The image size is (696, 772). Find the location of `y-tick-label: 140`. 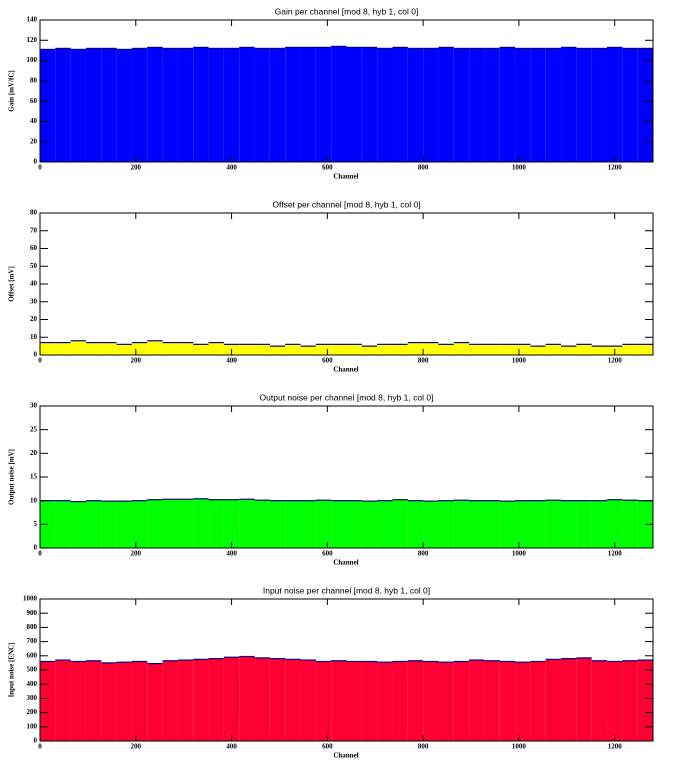

y-tick-label: 140 is located at coordinates (32, 20).